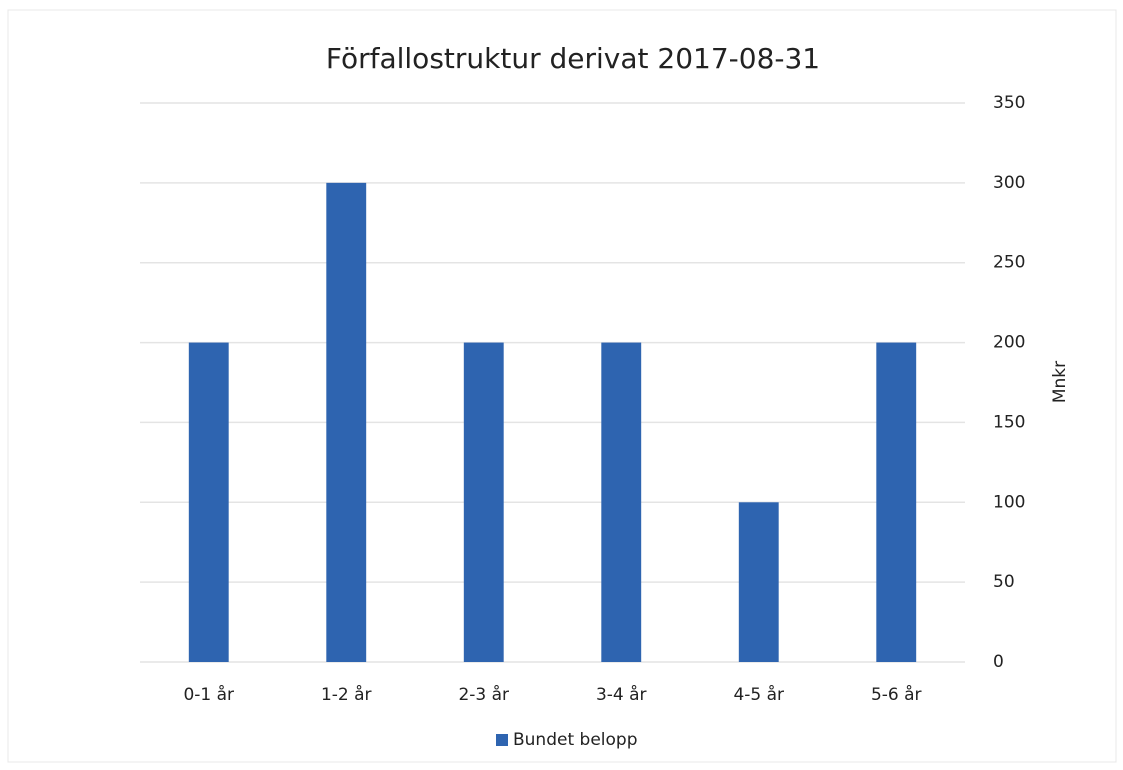  Describe the element at coordinates (575, 740) in the screenshot. I see `legend-label: Bundet belopp` at that location.